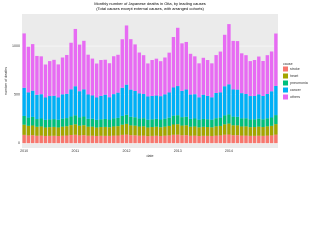  Describe the element at coordinates (296, 90) in the screenshot. I see `legend-label: cancer` at that location.